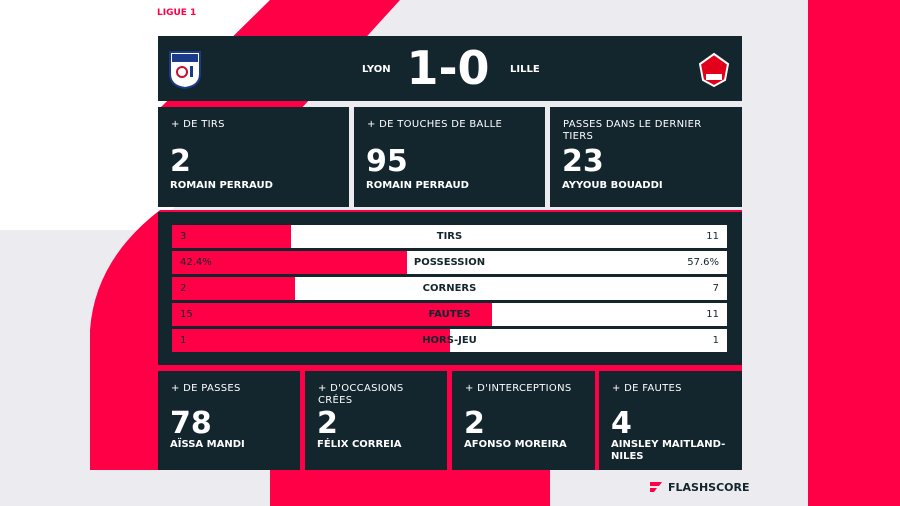  I want to click on league: LIGUE 1, so click(177, 13).